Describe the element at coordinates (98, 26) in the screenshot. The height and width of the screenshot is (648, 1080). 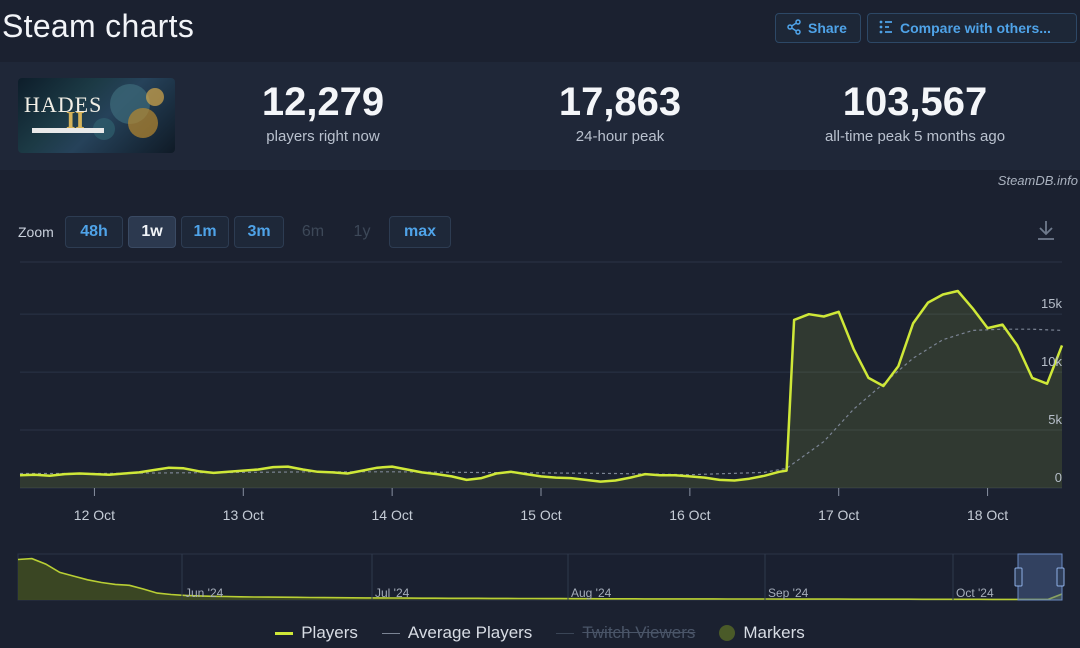
I see `page-title: Steam charts` at that location.